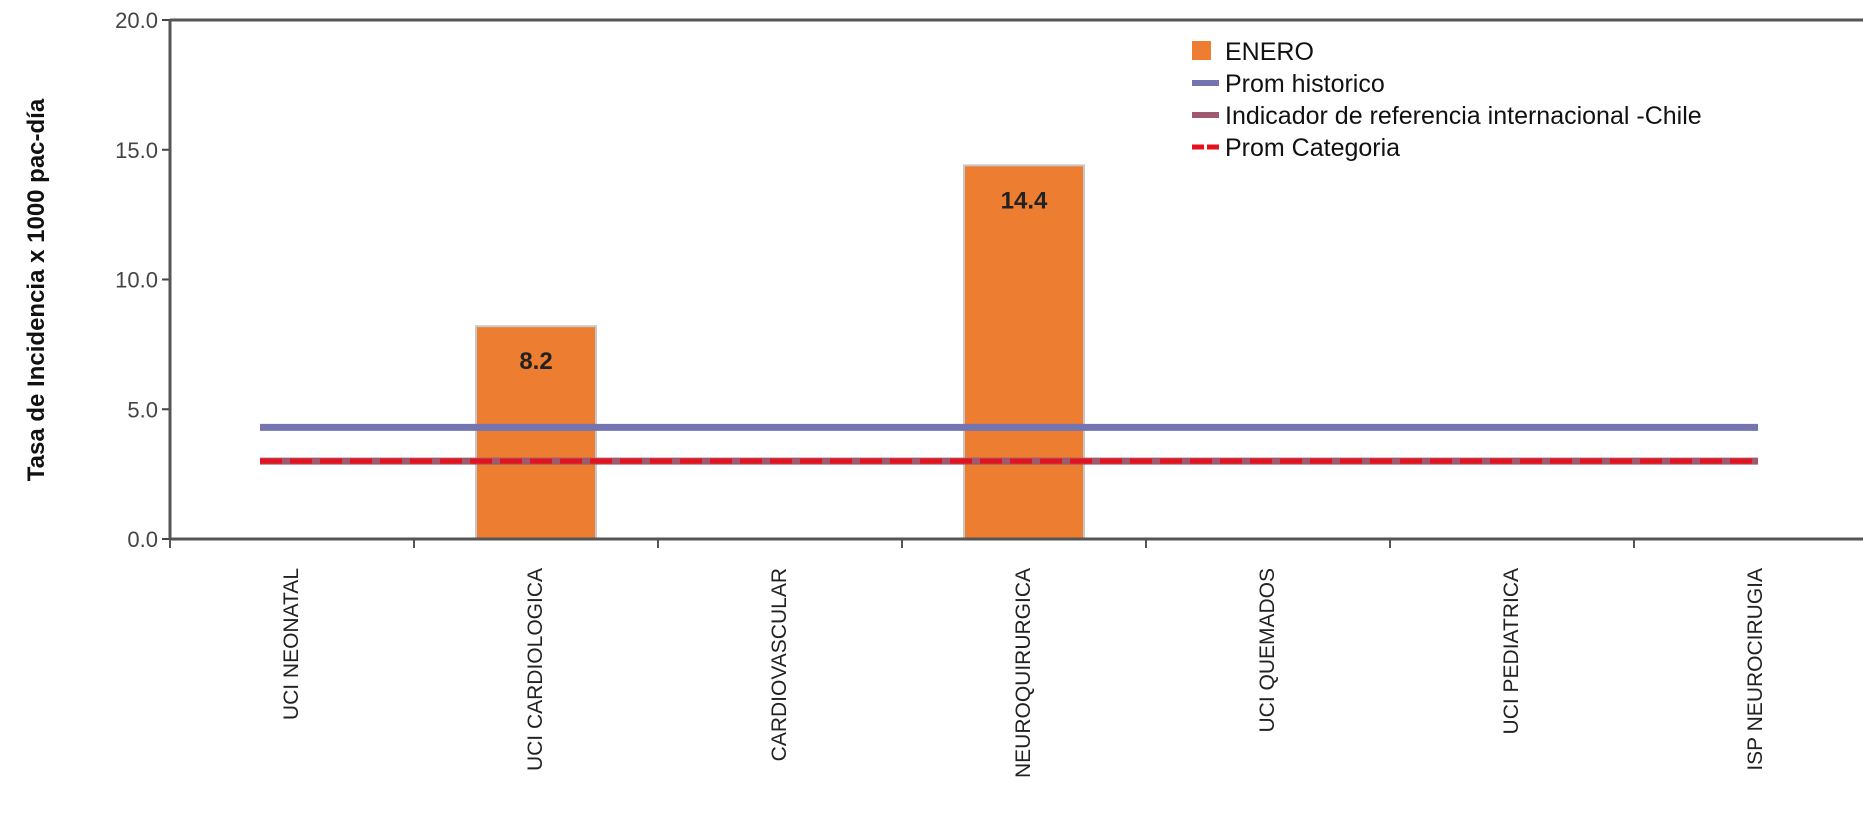 Image resolution: width=1863 pixels, height=838 pixels. I want to click on y-tick-label: 0.0, so click(142, 539).